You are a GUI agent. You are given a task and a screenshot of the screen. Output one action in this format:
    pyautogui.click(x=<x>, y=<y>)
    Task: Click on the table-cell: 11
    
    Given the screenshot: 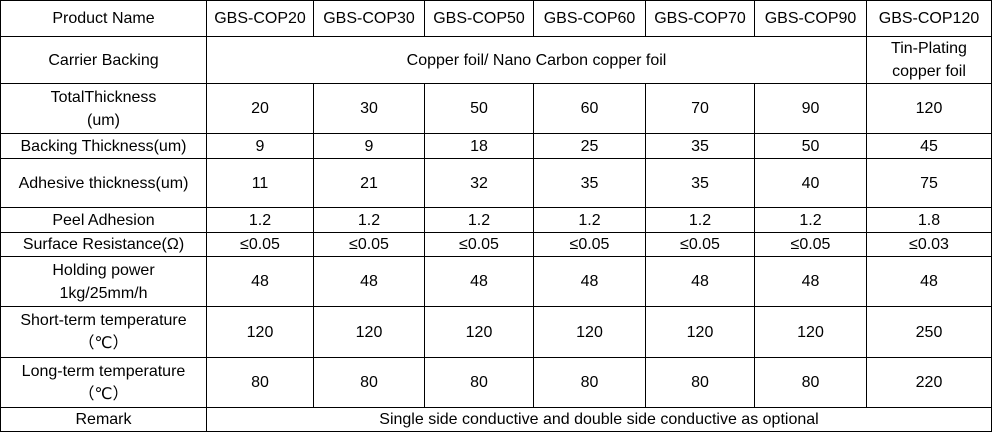 What is the action you would take?
    pyautogui.click(x=260, y=183)
    